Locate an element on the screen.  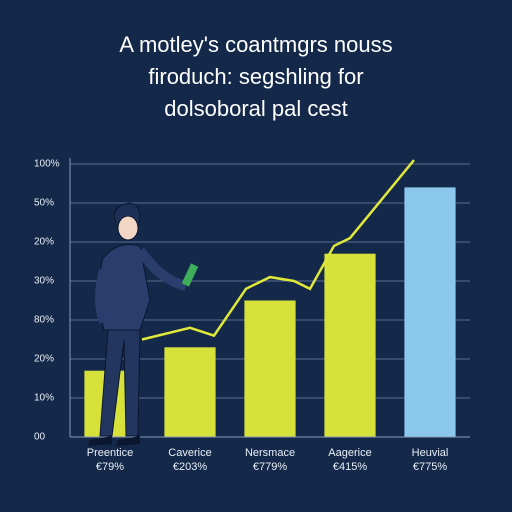
chart-title: dolsoboral pal cest is located at coordinates (255, 108).